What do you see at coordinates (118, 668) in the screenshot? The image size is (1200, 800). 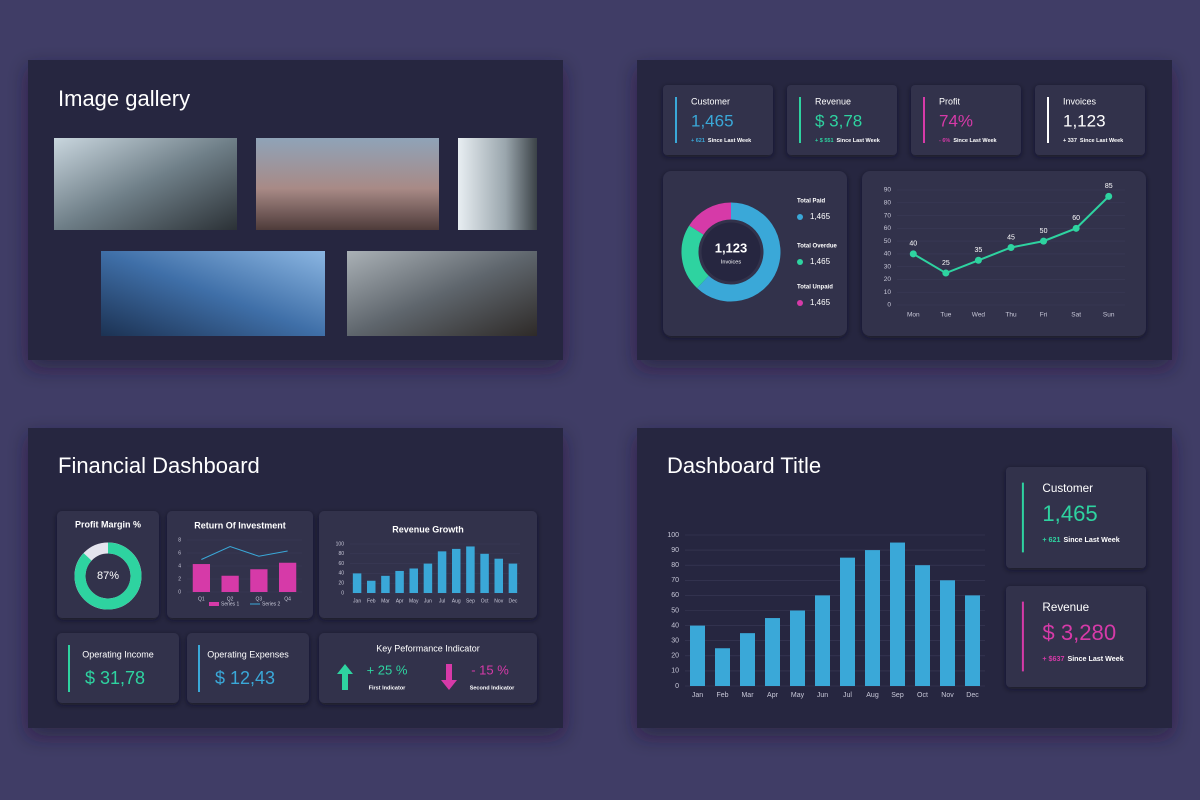 I see `metric-card` at bounding box center [118, 668].